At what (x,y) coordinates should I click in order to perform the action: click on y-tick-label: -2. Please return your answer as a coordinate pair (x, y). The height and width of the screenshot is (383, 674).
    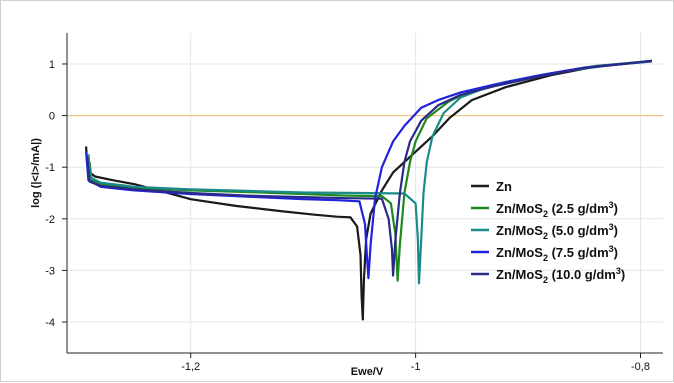
    Looking at the image, I should click on (50, 220).